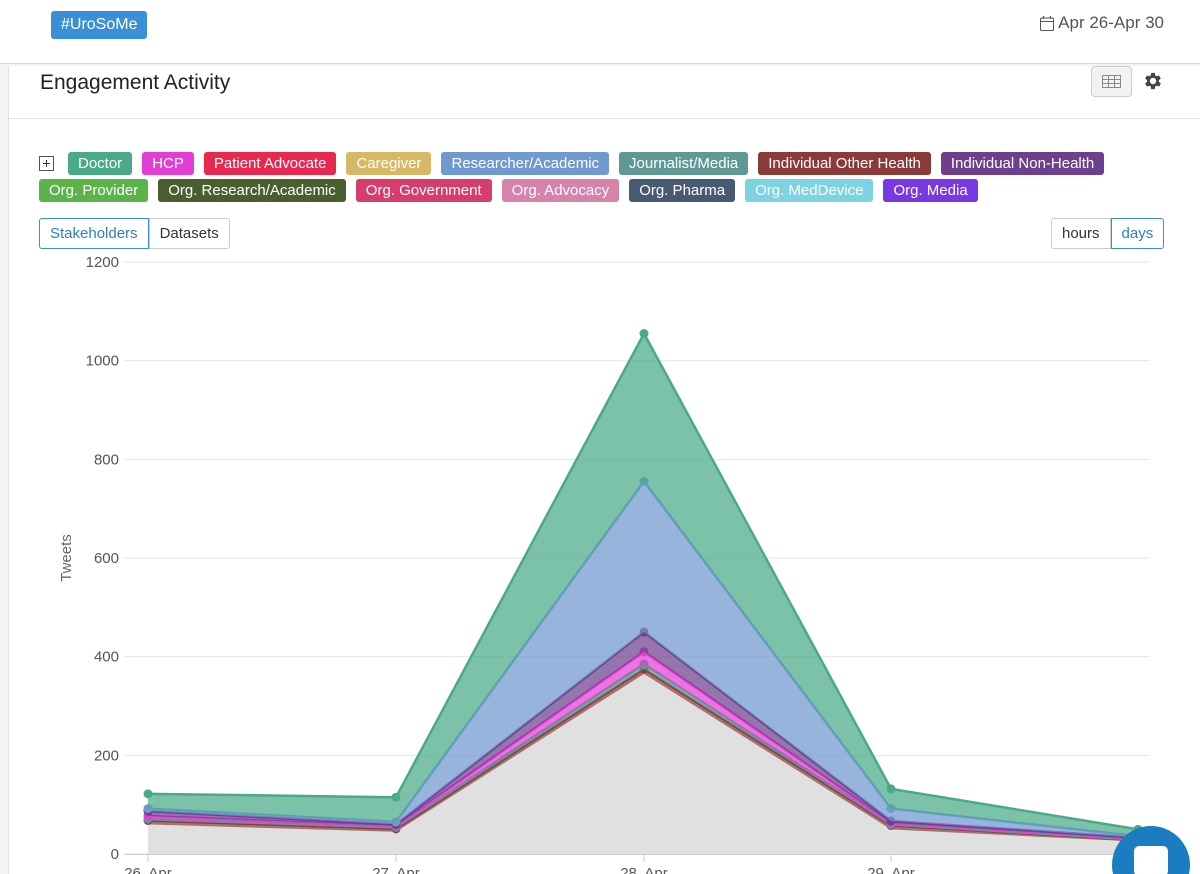  Describe the element at coordinates (525, 163) in the screenshot. I see `legend-item-researcher-academic: Researcher/Academic` at that location.